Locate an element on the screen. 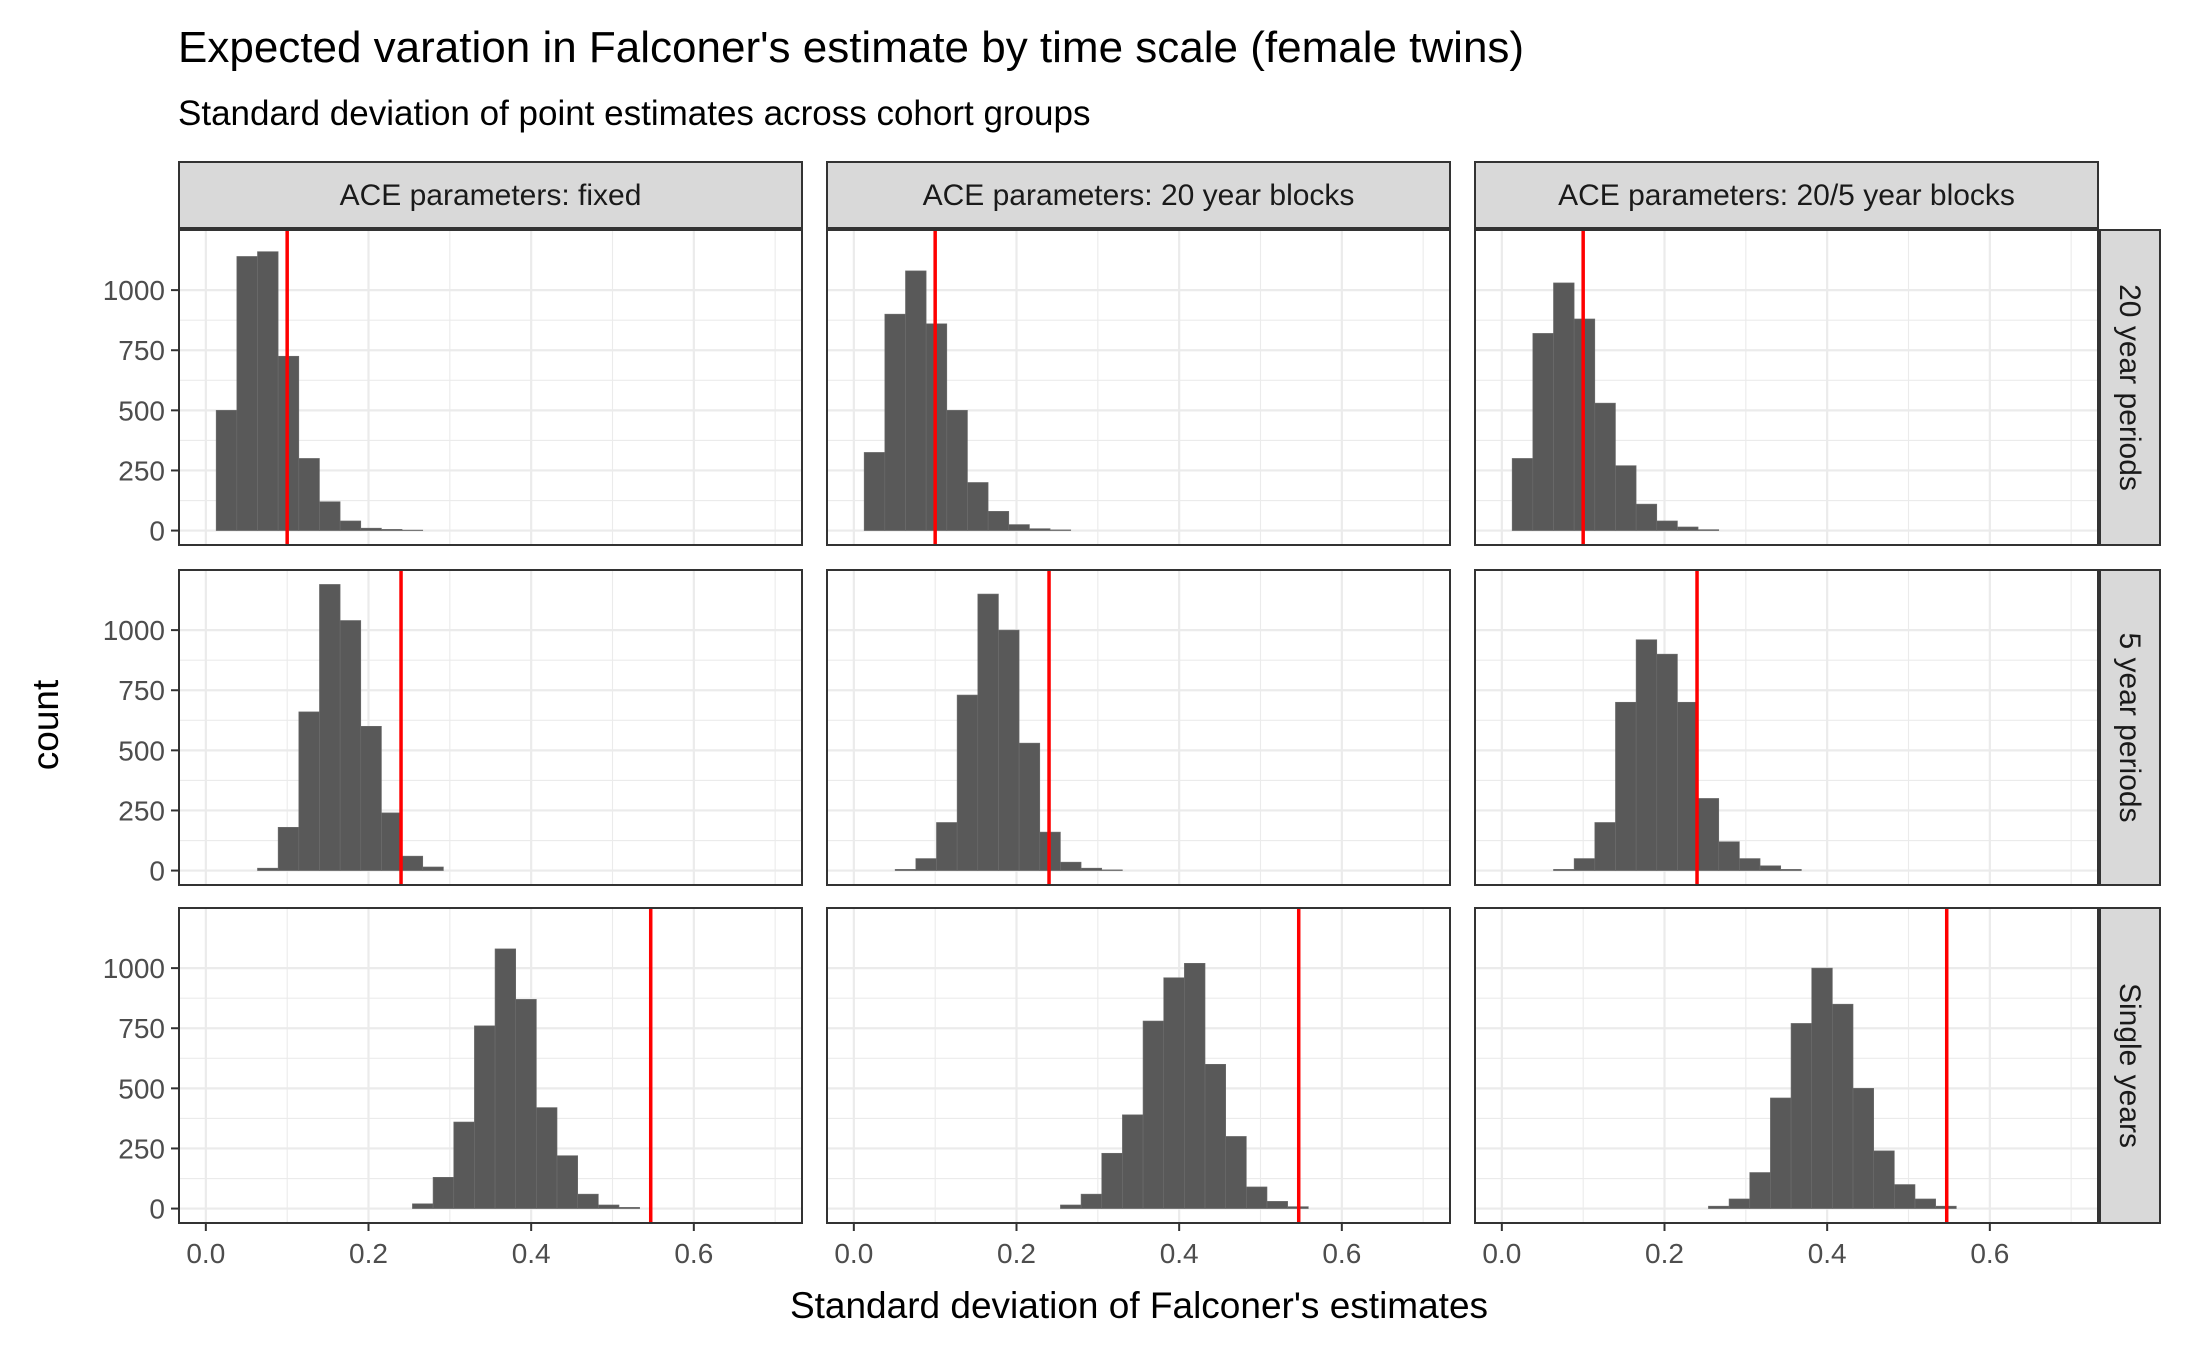 This screenshot has width=2187, height=1350. x-tick-label: 0.6 is located at coordinates (1341, 1253).